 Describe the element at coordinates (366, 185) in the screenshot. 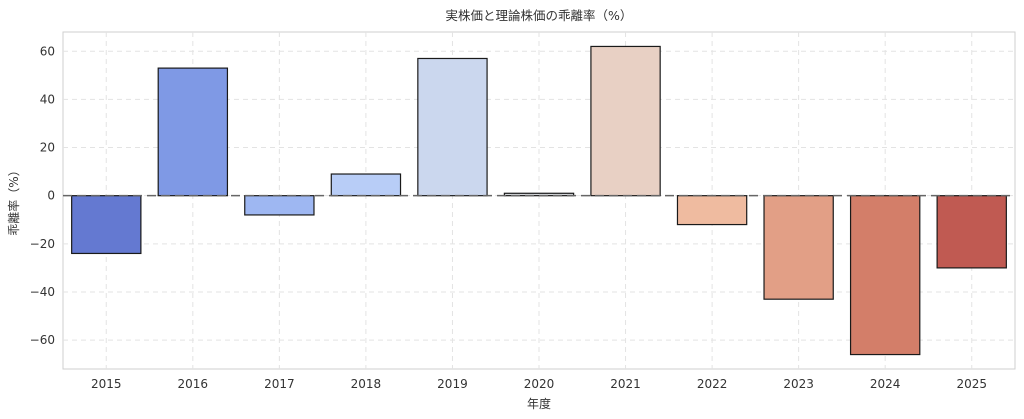

I see `bar-2018` at that location.